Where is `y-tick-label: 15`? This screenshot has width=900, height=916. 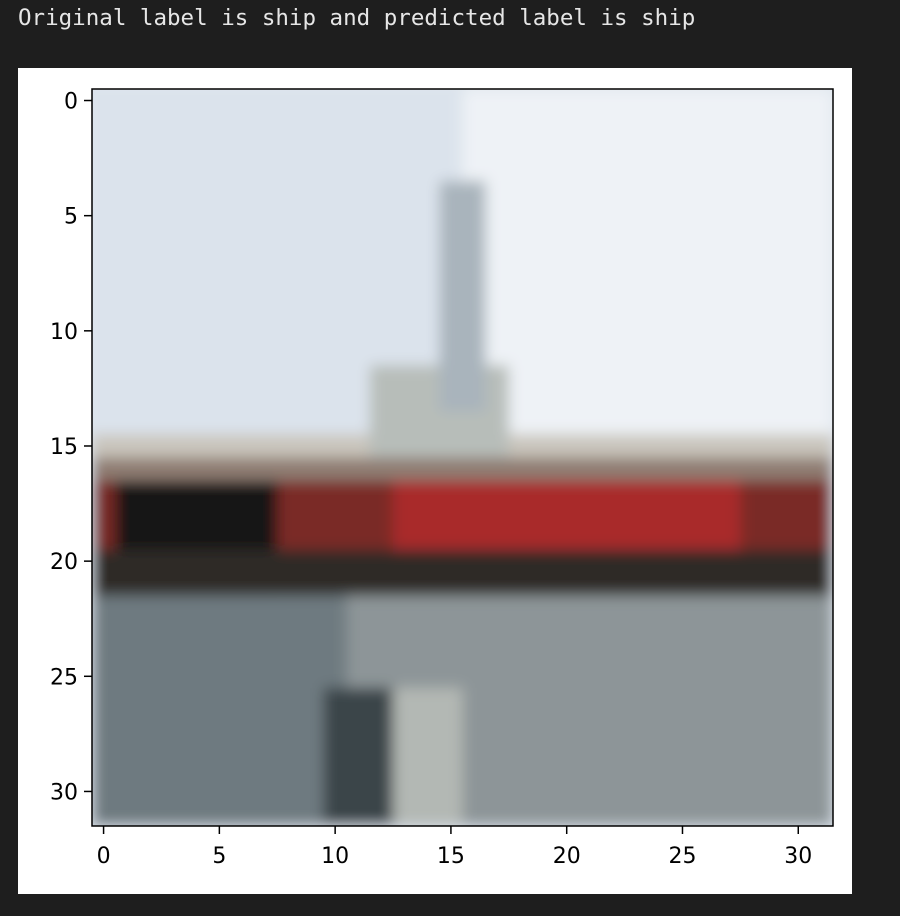
y-tick-label: 15 is located at coordinates (64, 447).